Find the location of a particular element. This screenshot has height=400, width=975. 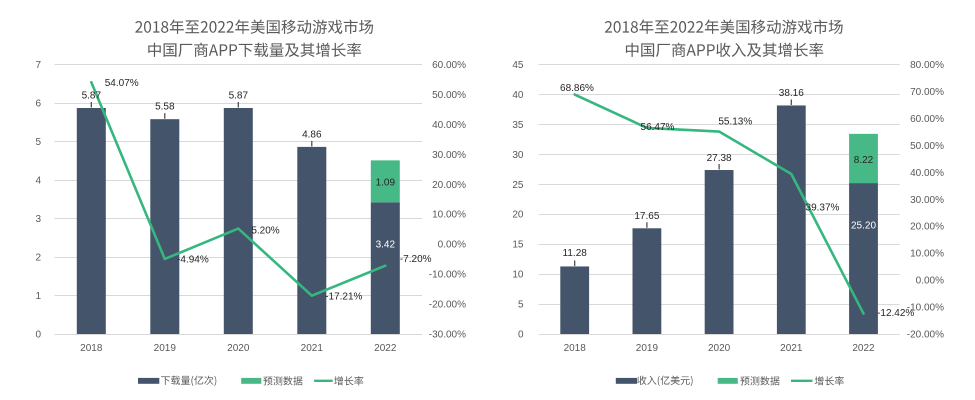

svg-text: 30 is located at coordinates (518, 155).